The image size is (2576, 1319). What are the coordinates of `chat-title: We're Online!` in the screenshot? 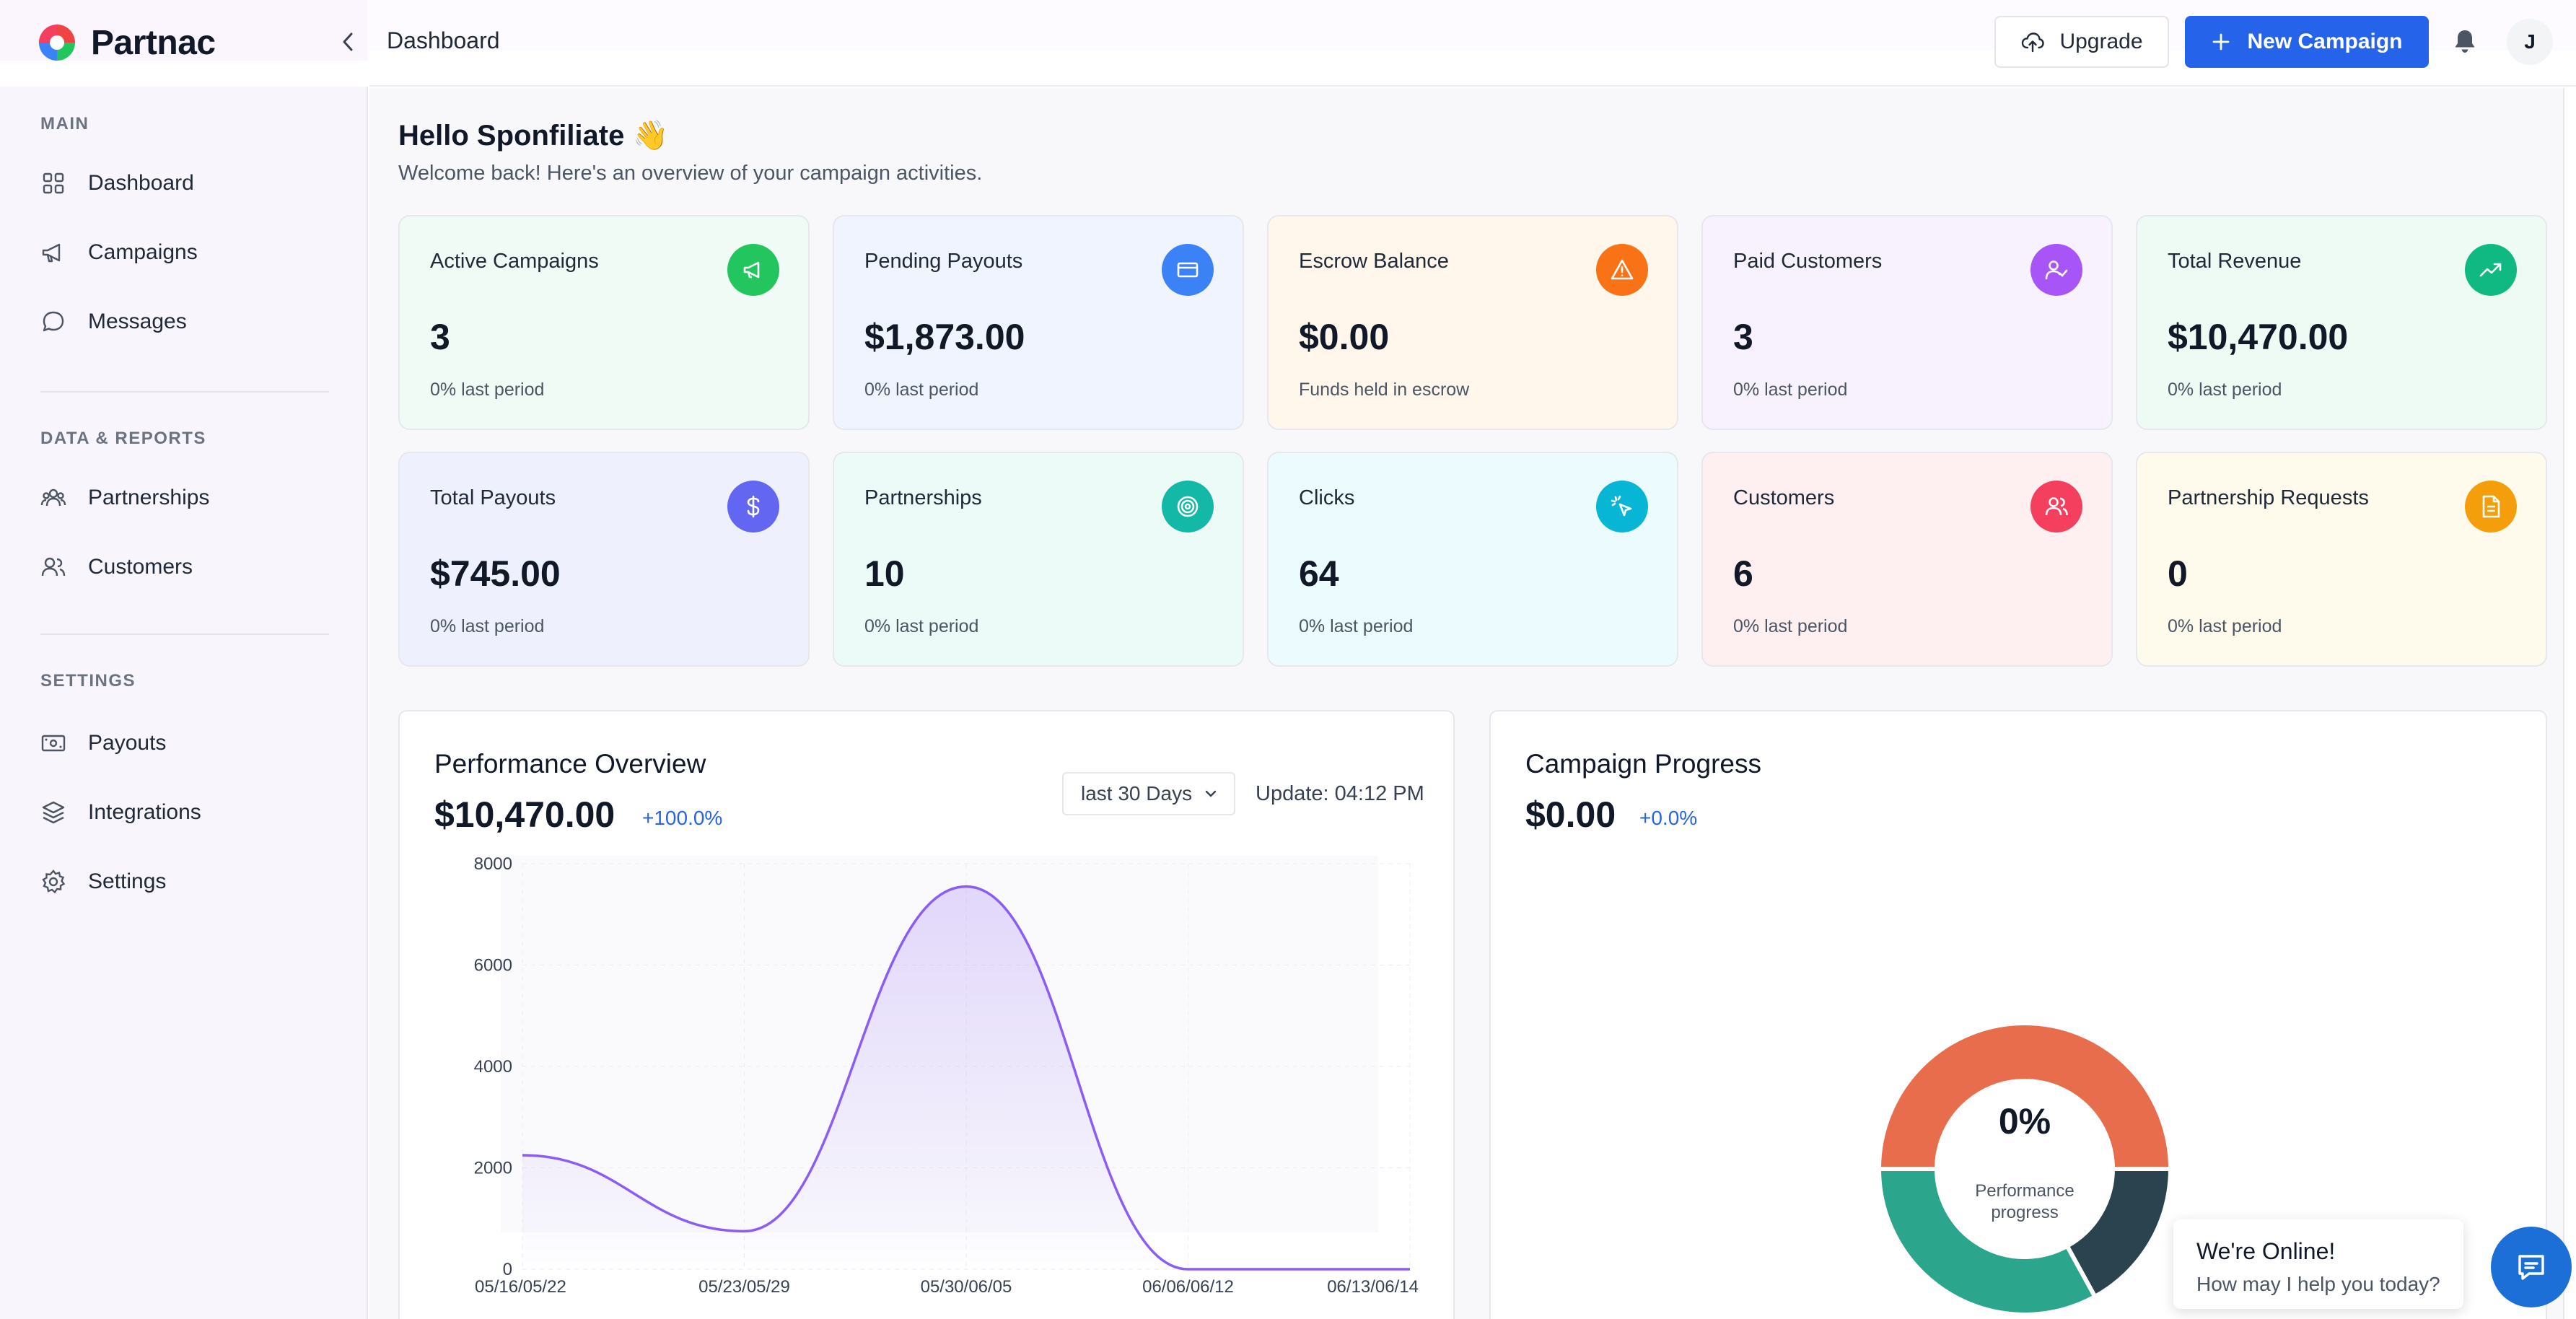 It's located at (2266, 1251).